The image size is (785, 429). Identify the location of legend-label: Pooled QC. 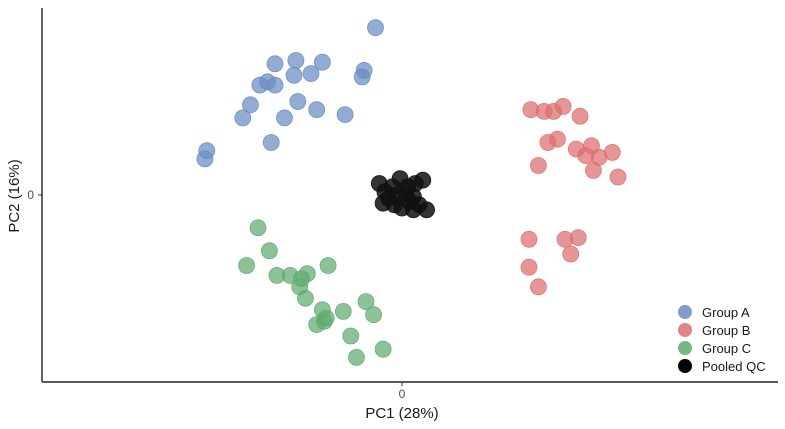
(734, 366).